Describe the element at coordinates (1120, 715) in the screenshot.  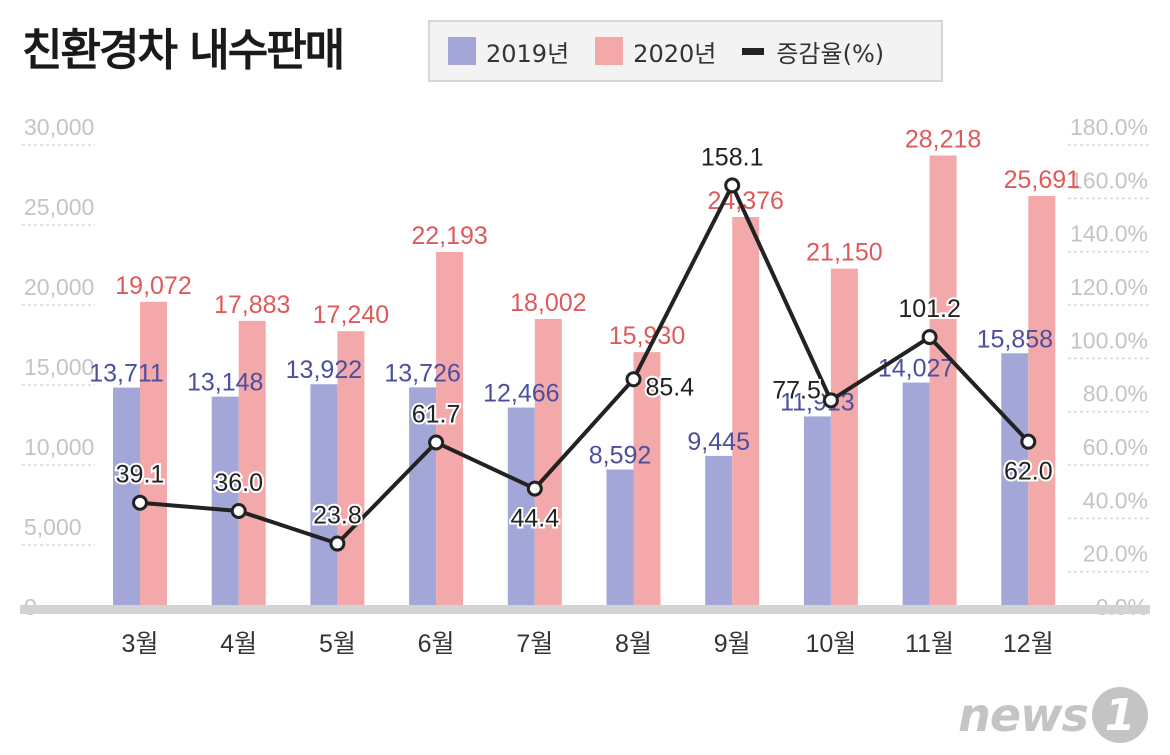
I see `logo-mark-icon: 1` at that location.